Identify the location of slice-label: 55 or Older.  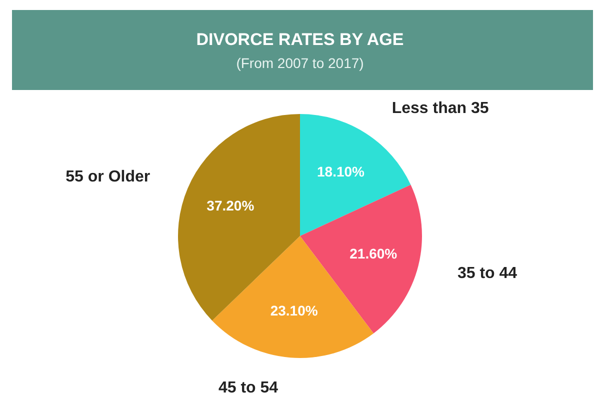
(108, 177).